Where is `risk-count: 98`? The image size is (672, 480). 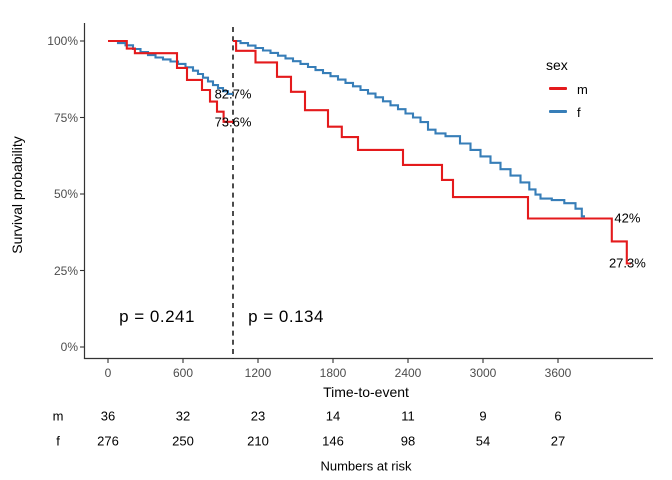
risk-count: 98 is located at coordinates (408, 441).